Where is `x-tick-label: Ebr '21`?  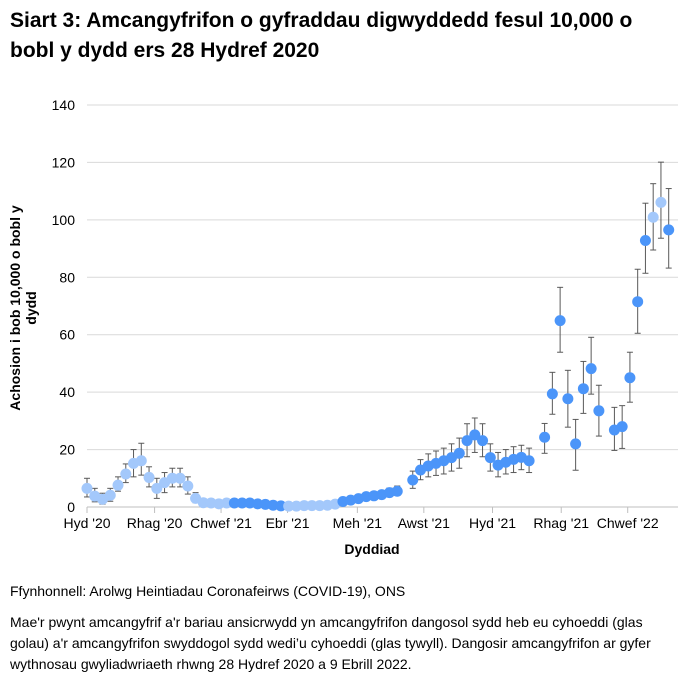
x-tick-label: Ebr '21 is located at coordinates (288, 523).